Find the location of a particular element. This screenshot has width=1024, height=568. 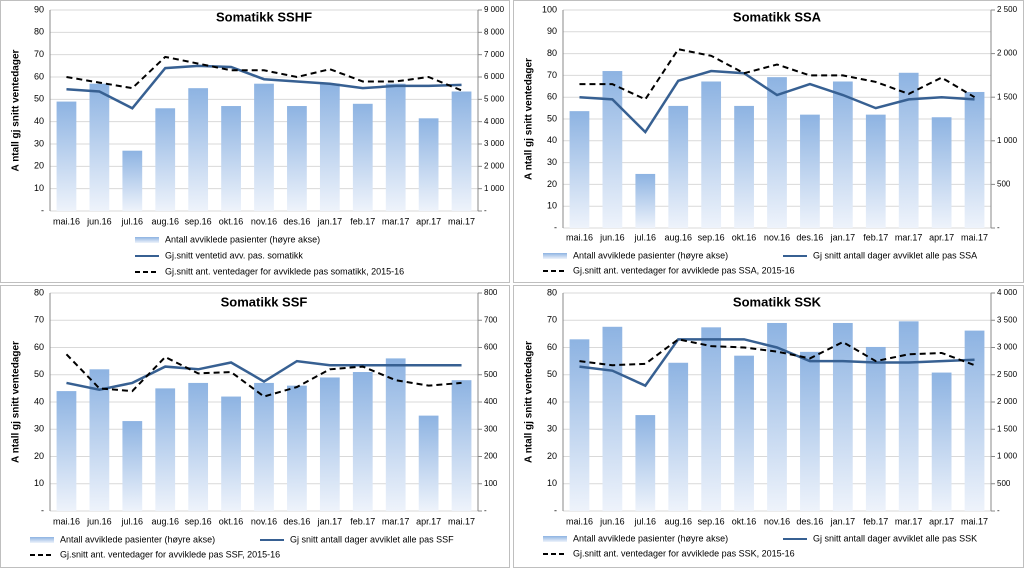

x-tick-label: sep.16 is located at coordinates (198, 521).